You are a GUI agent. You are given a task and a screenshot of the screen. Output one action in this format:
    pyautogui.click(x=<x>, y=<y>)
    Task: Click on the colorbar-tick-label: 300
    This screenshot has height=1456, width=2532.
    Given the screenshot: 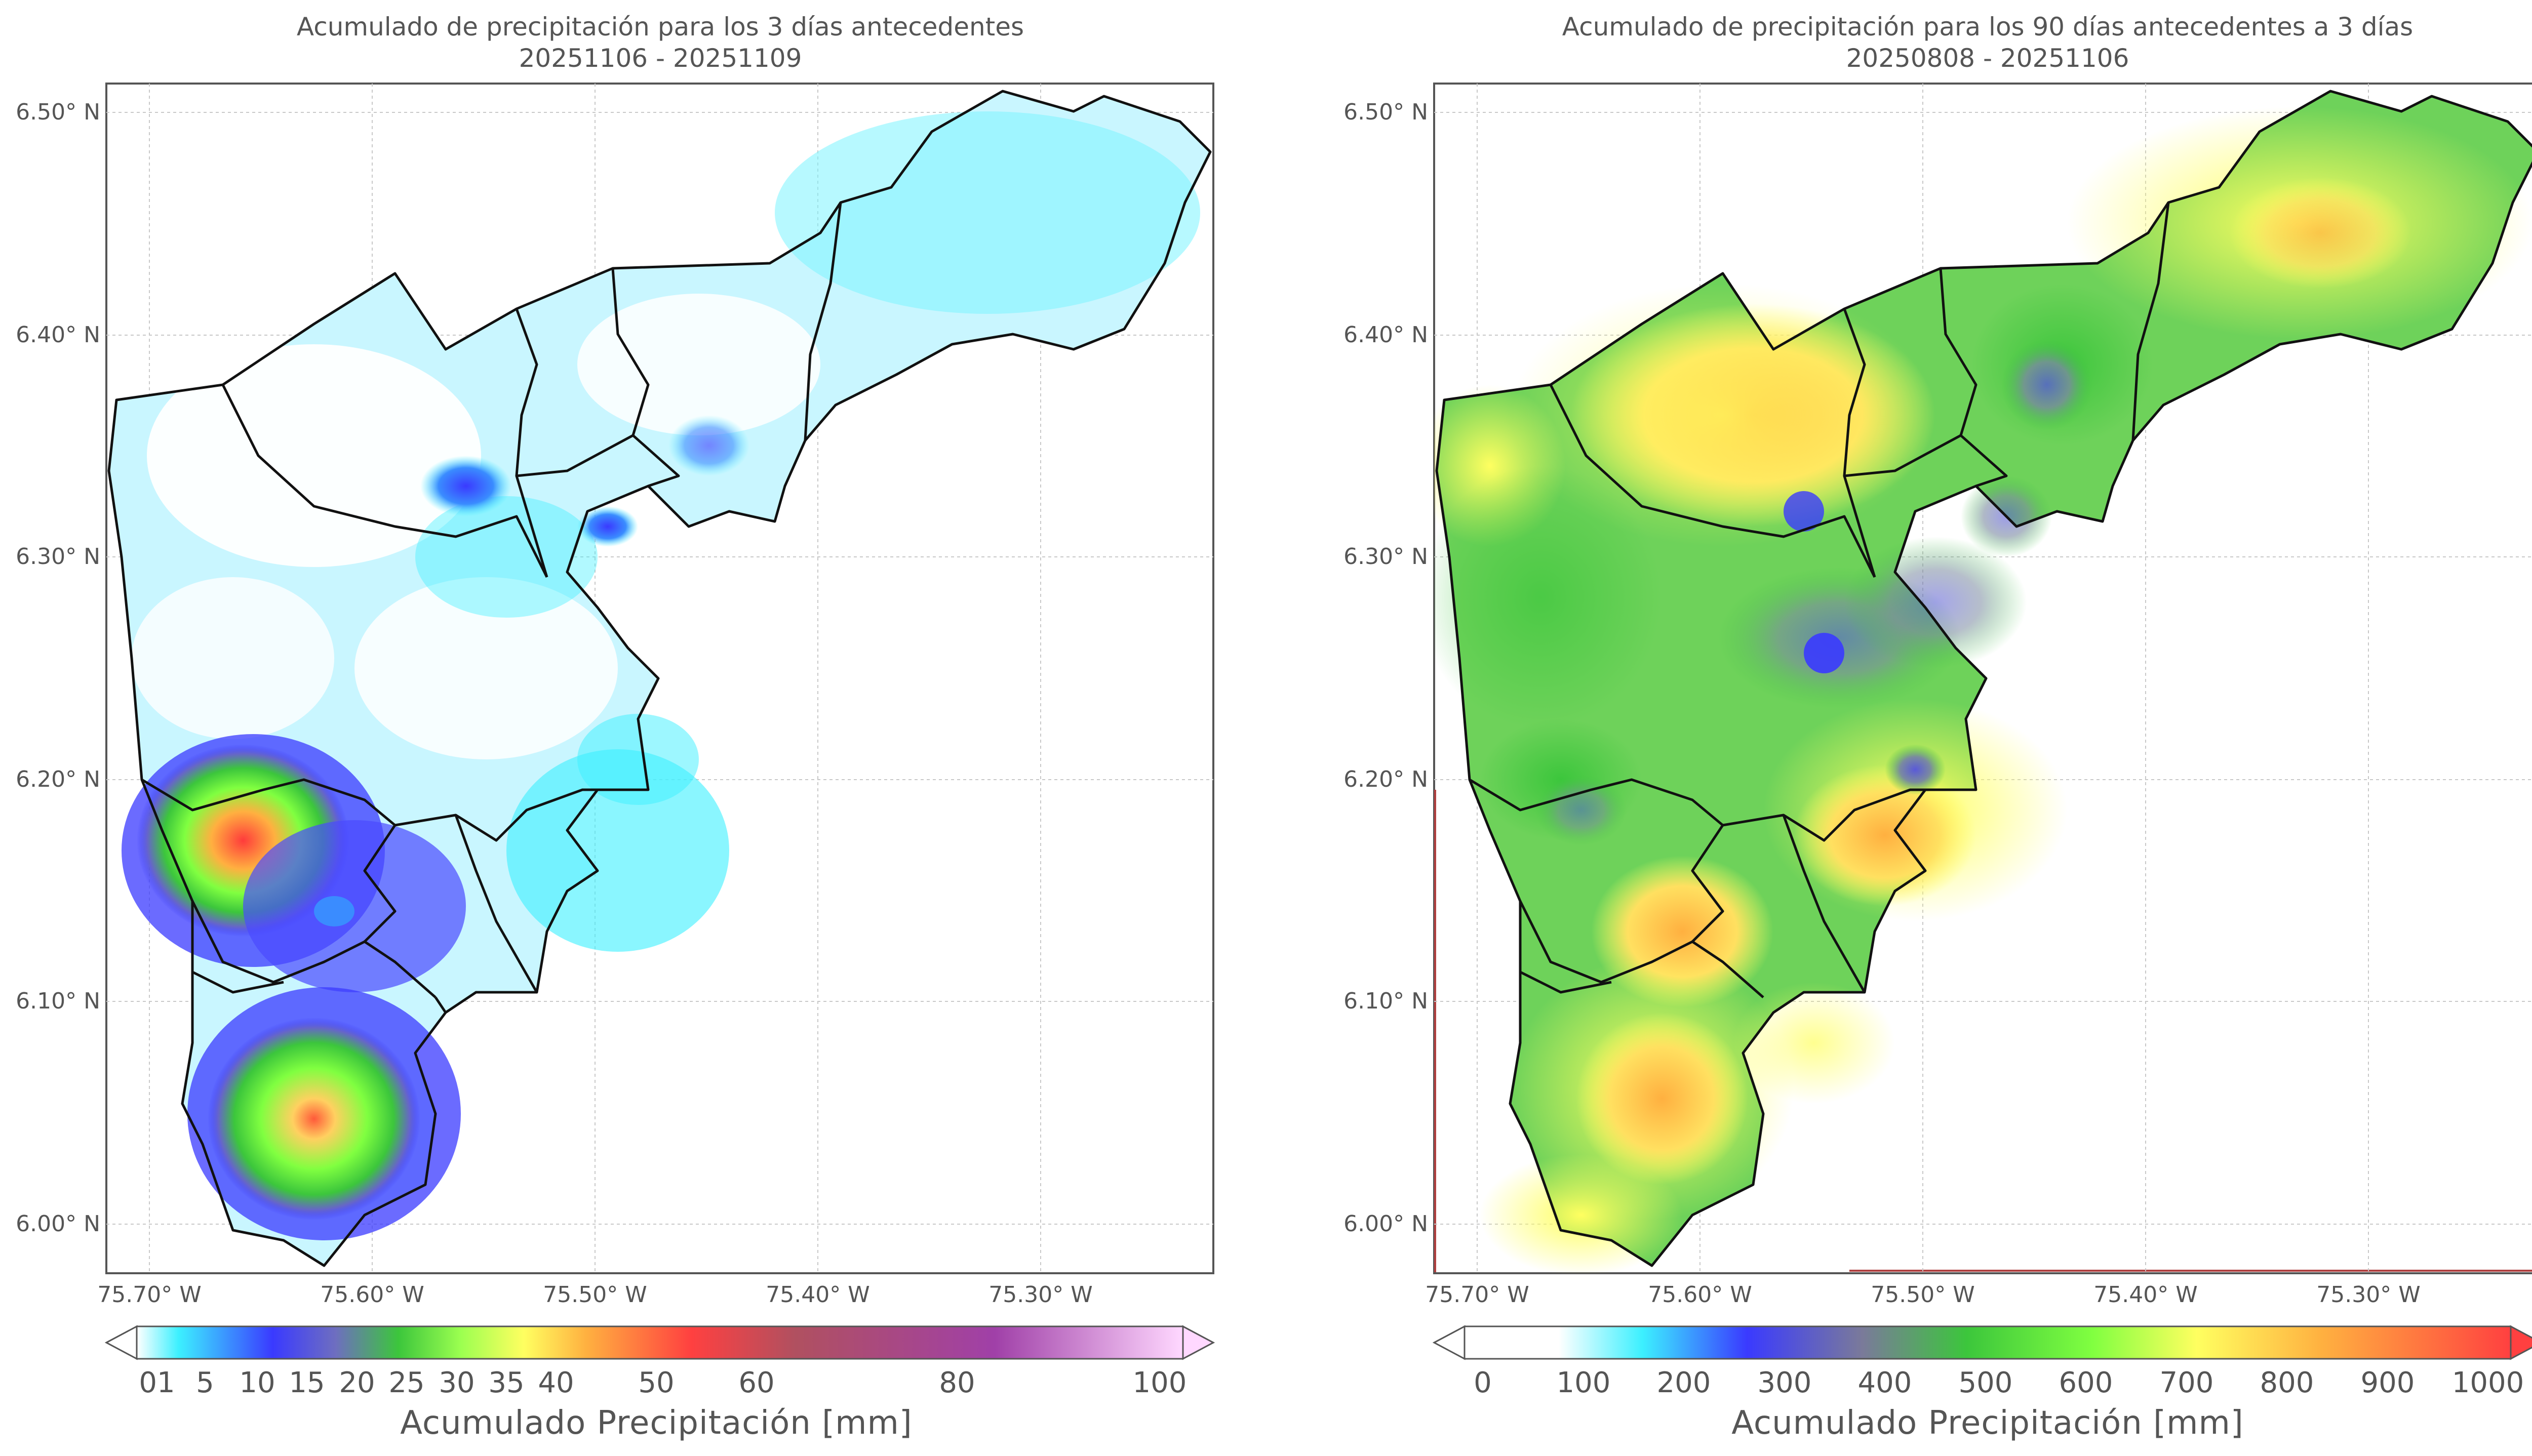 What is the action you would take?
    pyautogui.click(x=1785, y=1382)
    